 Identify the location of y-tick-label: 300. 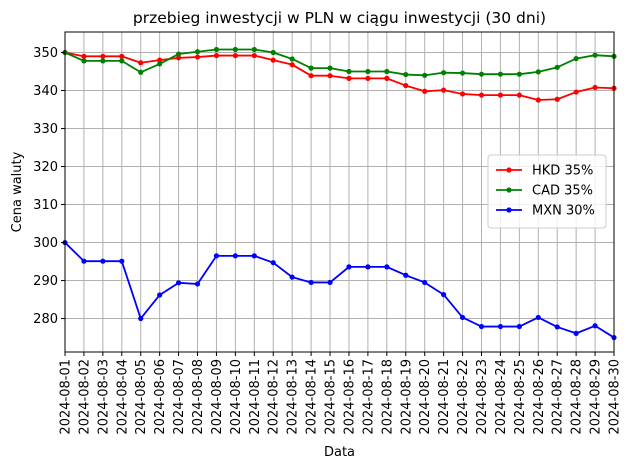
(45, 243).